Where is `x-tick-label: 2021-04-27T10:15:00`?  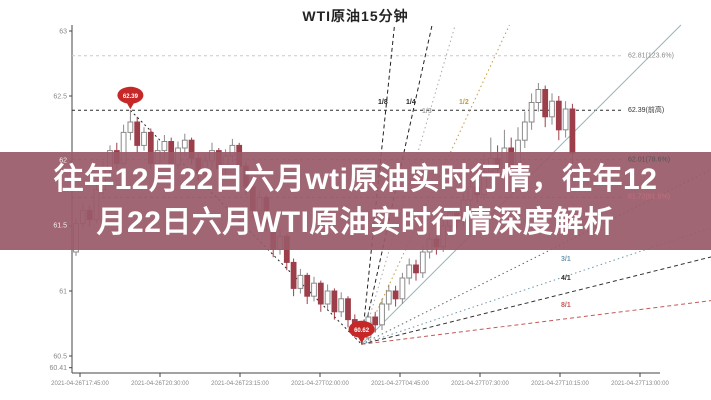
x-tick-label: 2021-04-27T10:15:00 is located at coordinates (560, 384).